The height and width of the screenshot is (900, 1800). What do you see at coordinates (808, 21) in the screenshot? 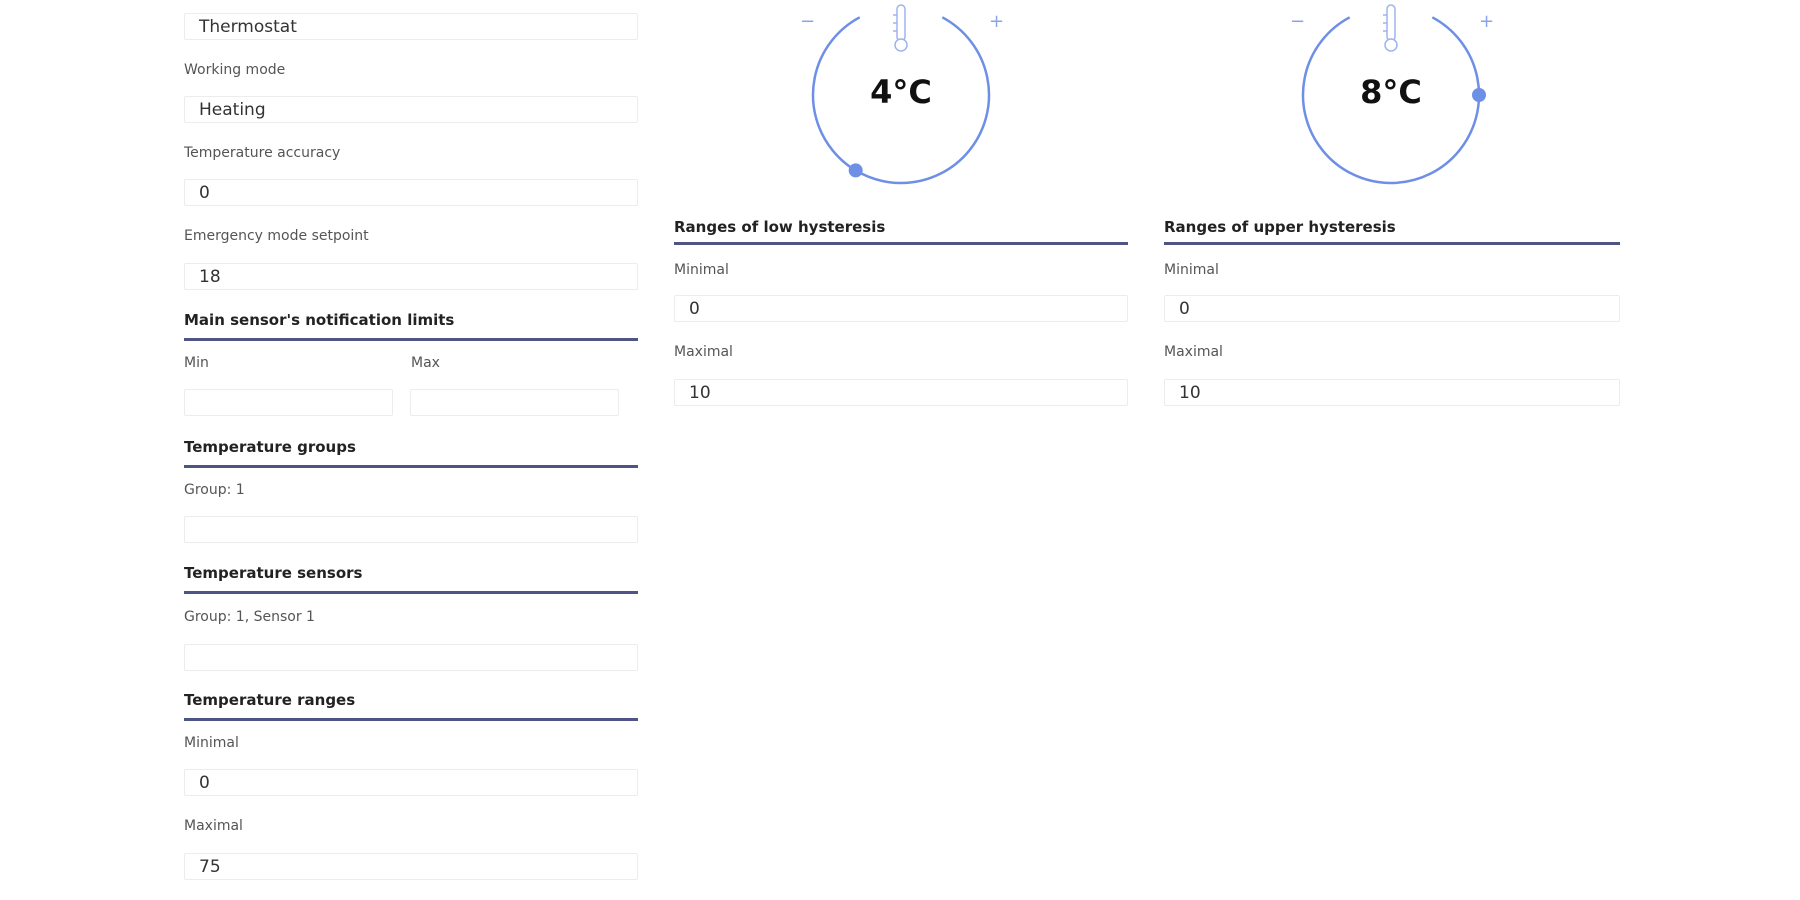
I see `decrease-low-button: −` at bounding box center [808, 21].